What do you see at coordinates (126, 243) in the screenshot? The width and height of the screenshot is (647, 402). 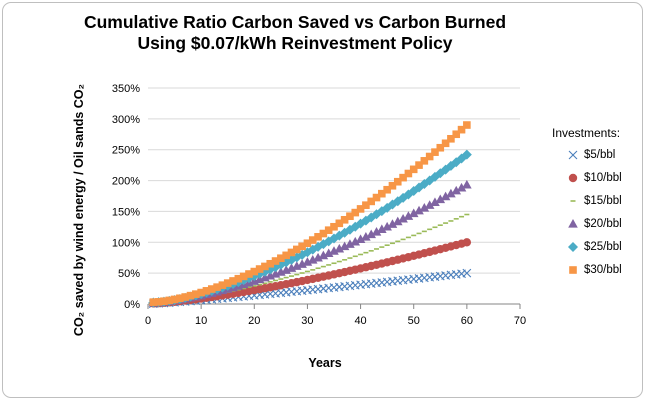 I see `y-tick-label: 100%` at bounding box center [126, 243].